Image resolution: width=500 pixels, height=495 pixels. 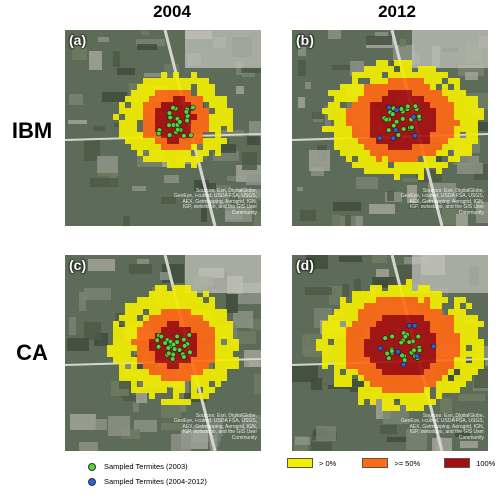 What do you see at coordinates (457, 463) in the screenshot?
I see `swatch-darkred` at bounding box center [457, 463].